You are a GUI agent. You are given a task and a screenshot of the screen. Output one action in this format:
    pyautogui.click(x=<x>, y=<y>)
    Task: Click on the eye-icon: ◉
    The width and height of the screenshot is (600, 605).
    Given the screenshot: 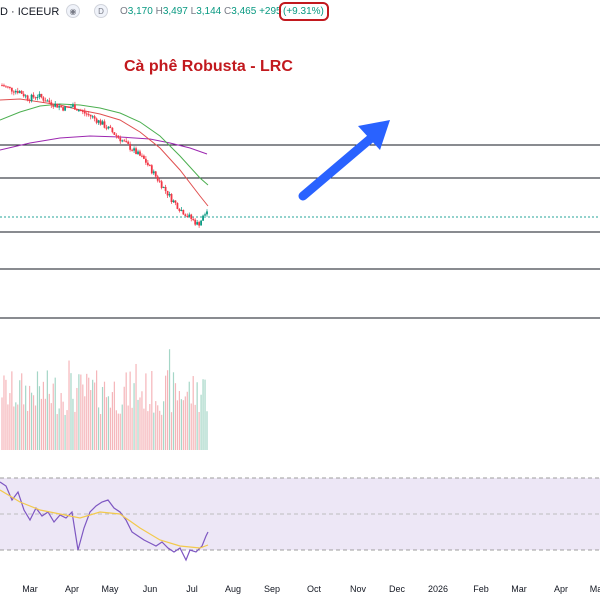 What is the action you would take?
    pyautogui.click(x=73, y=11)
    